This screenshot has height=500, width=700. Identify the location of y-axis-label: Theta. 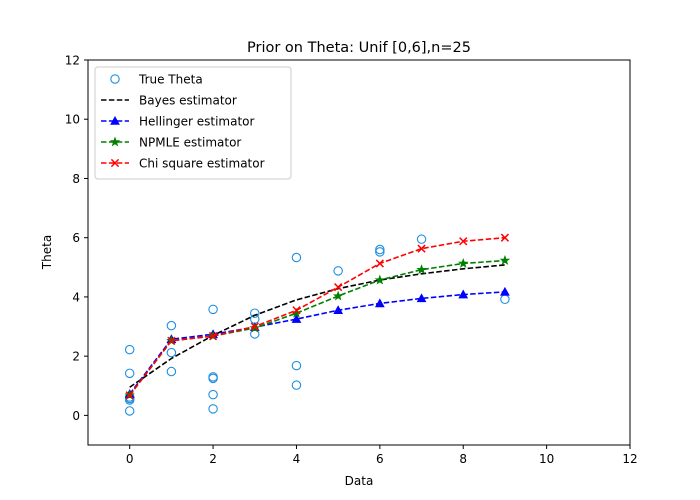
(47, 252).